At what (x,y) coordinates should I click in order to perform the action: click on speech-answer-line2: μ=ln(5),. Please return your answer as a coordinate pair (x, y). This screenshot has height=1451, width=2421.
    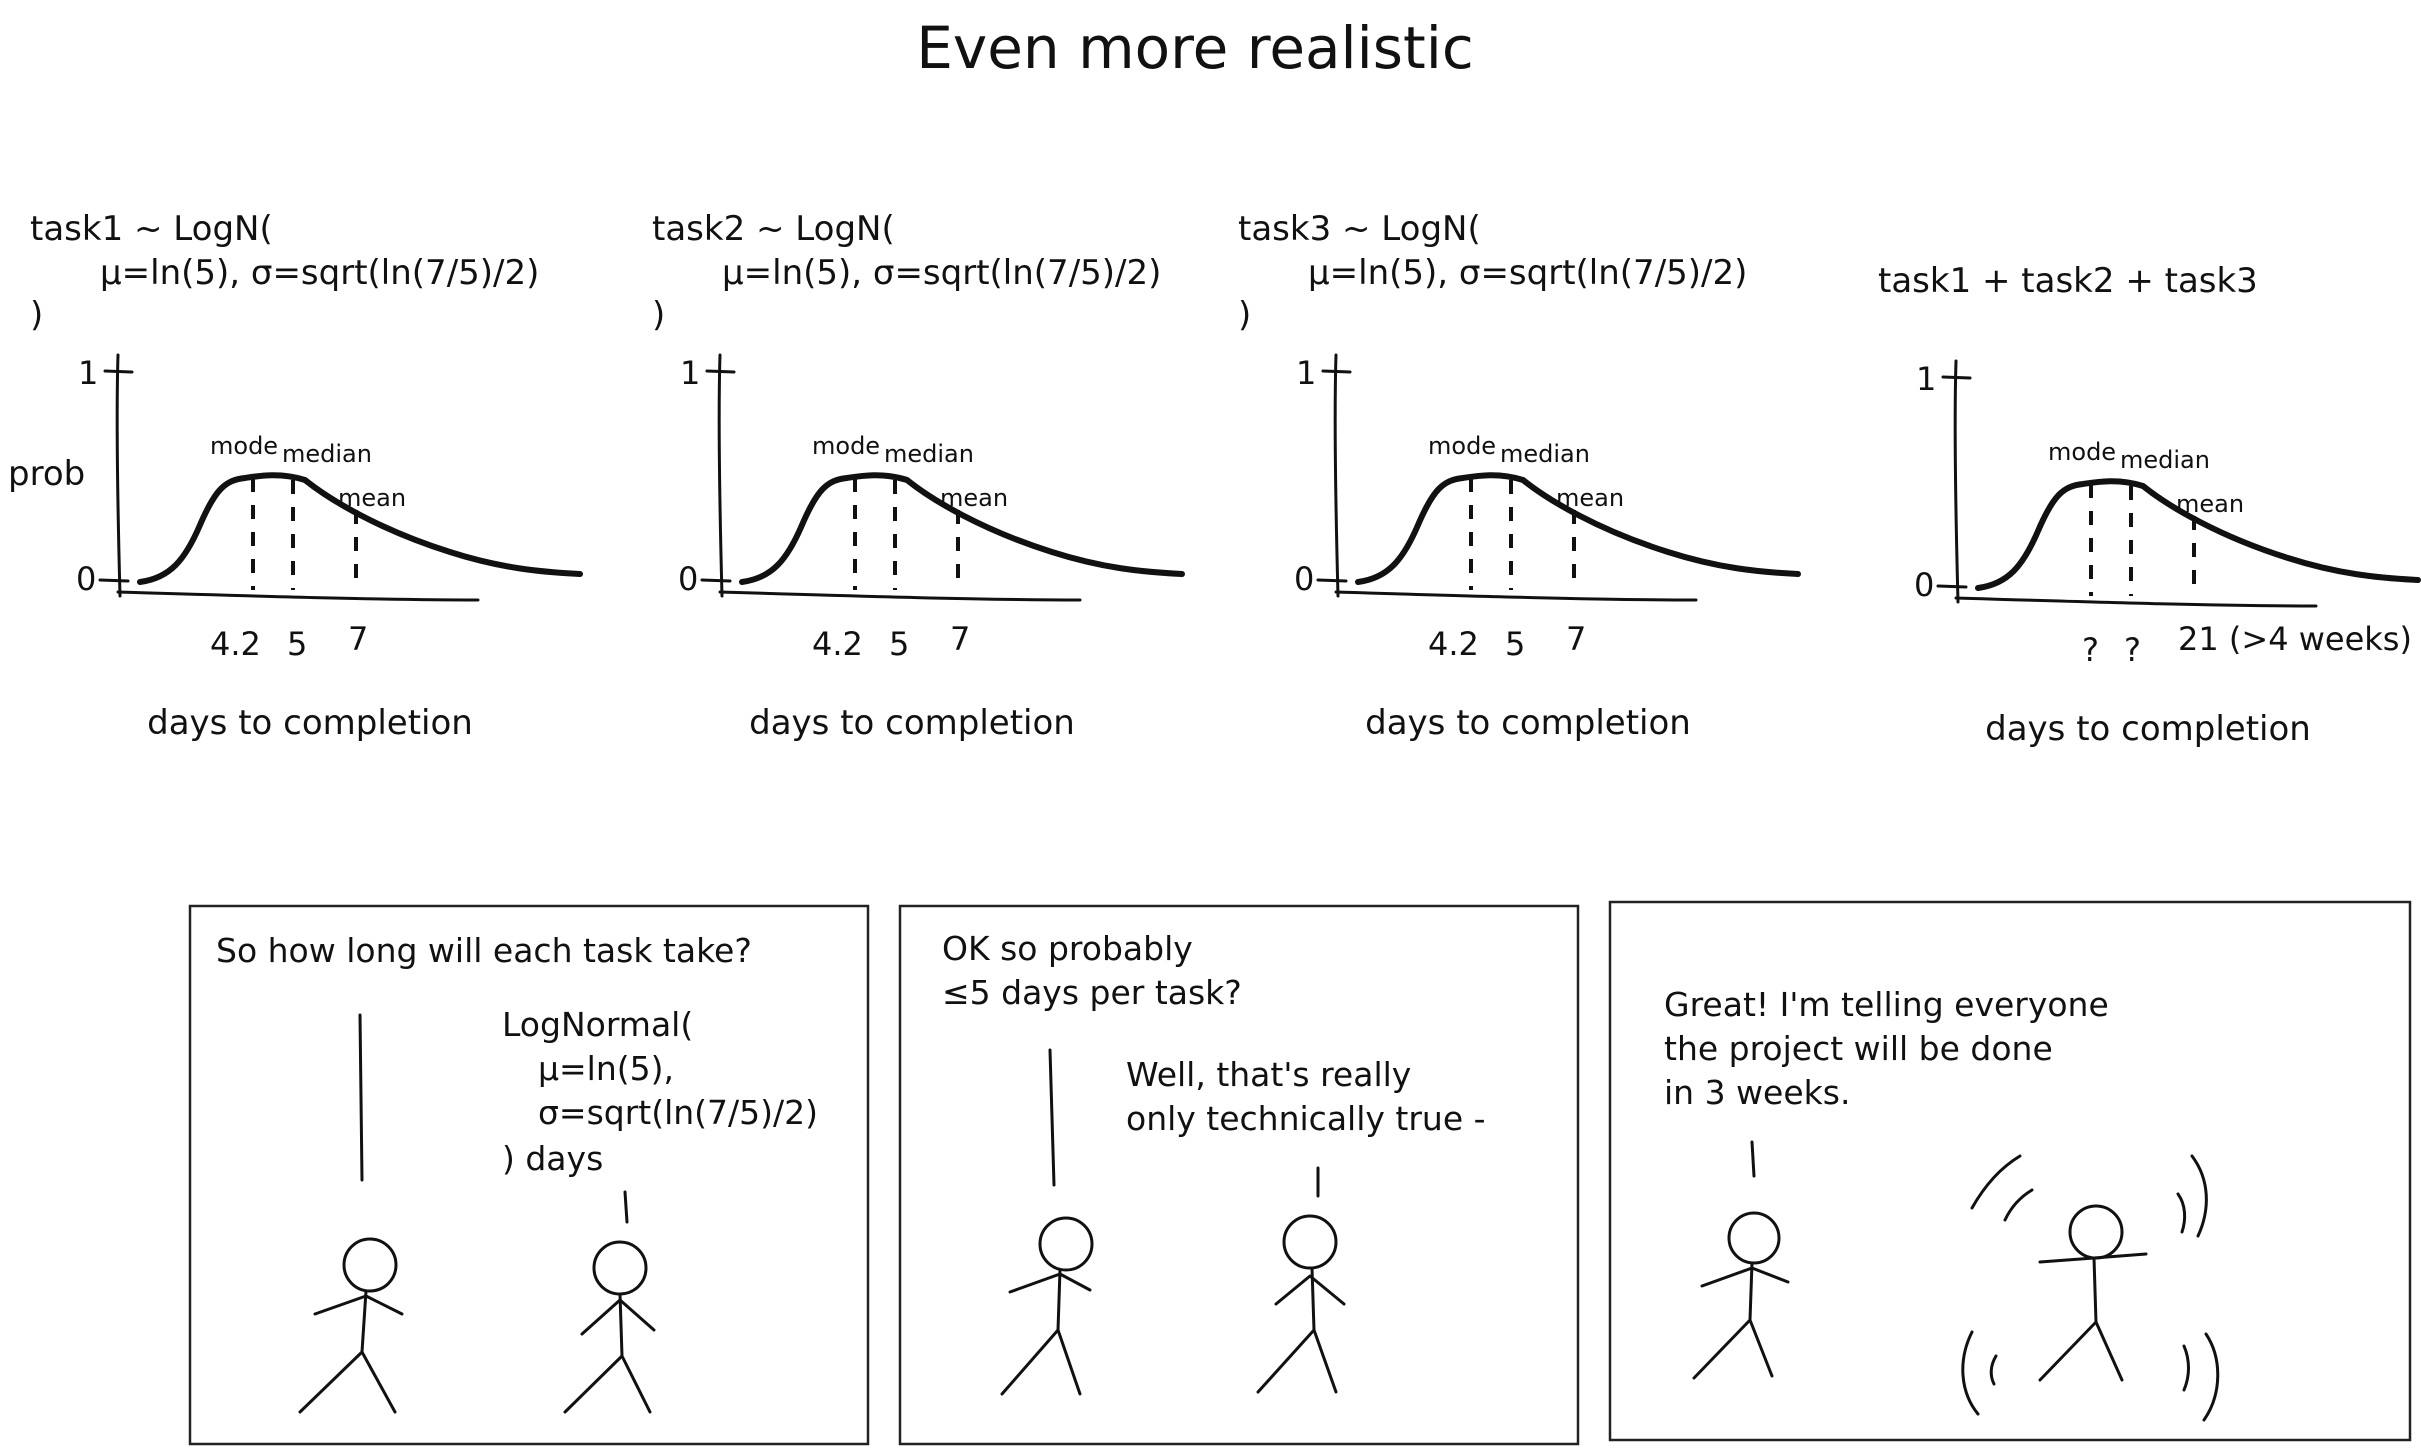
    Looking at the image, I should click on (606, 1068).